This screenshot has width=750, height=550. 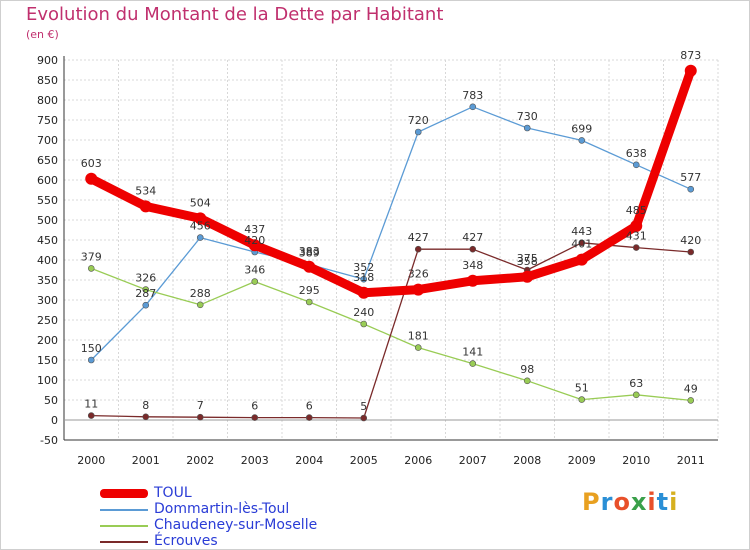 What do you see at coordinates (622, 502) in the screenshot?
I see `logo-letter: o` at bounding box center [622, 502].